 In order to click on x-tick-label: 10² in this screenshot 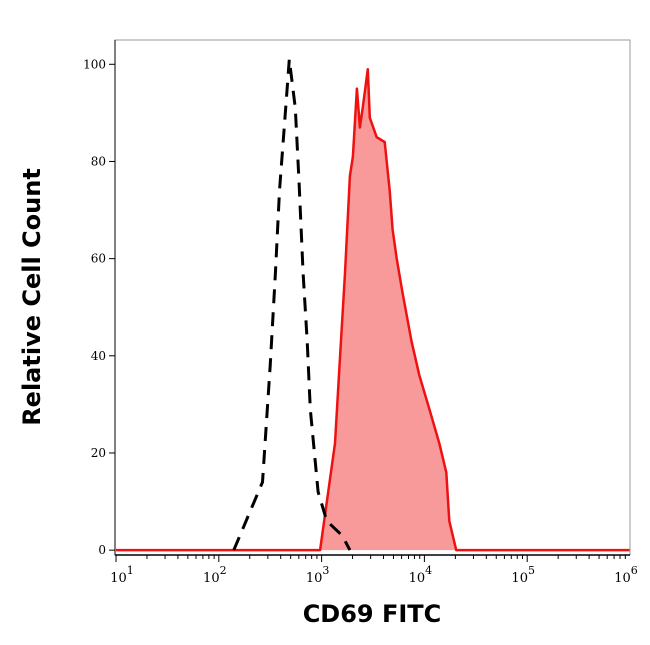, I will do `click(215, 575)`.